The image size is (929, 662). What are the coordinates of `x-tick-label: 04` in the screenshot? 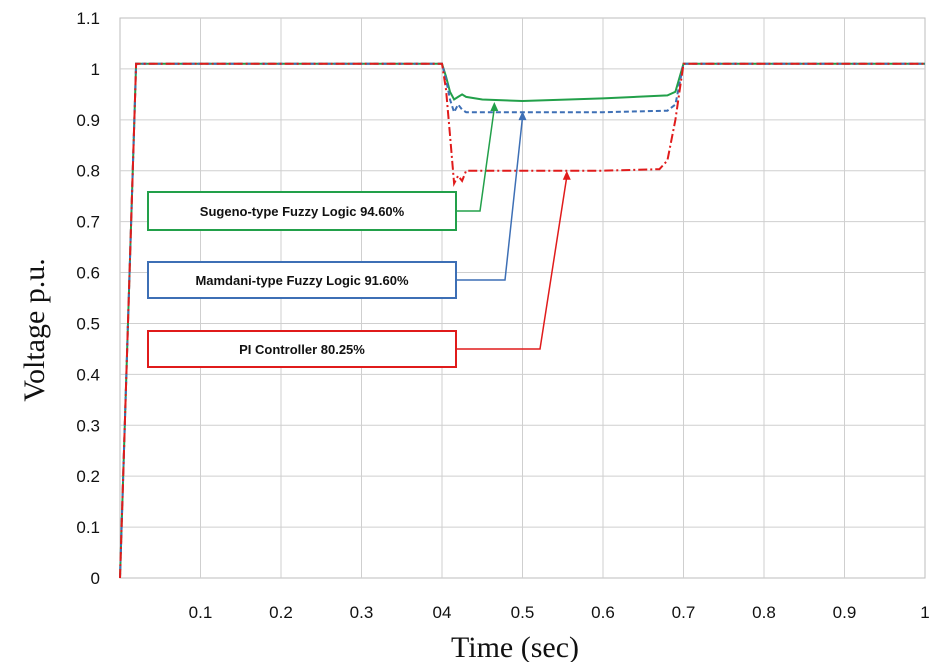 It's located at (442, 612).